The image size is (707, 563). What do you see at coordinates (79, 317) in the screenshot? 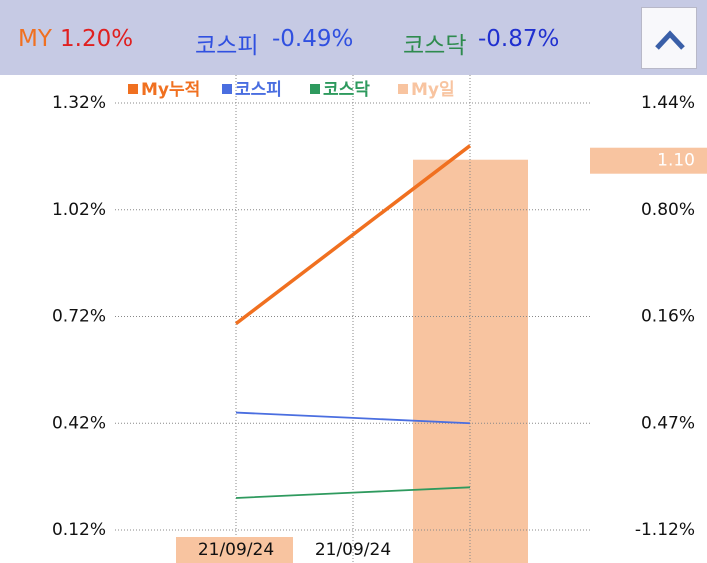
I see `y-tick-label: 0.72%` at bounding box center [79, 317].